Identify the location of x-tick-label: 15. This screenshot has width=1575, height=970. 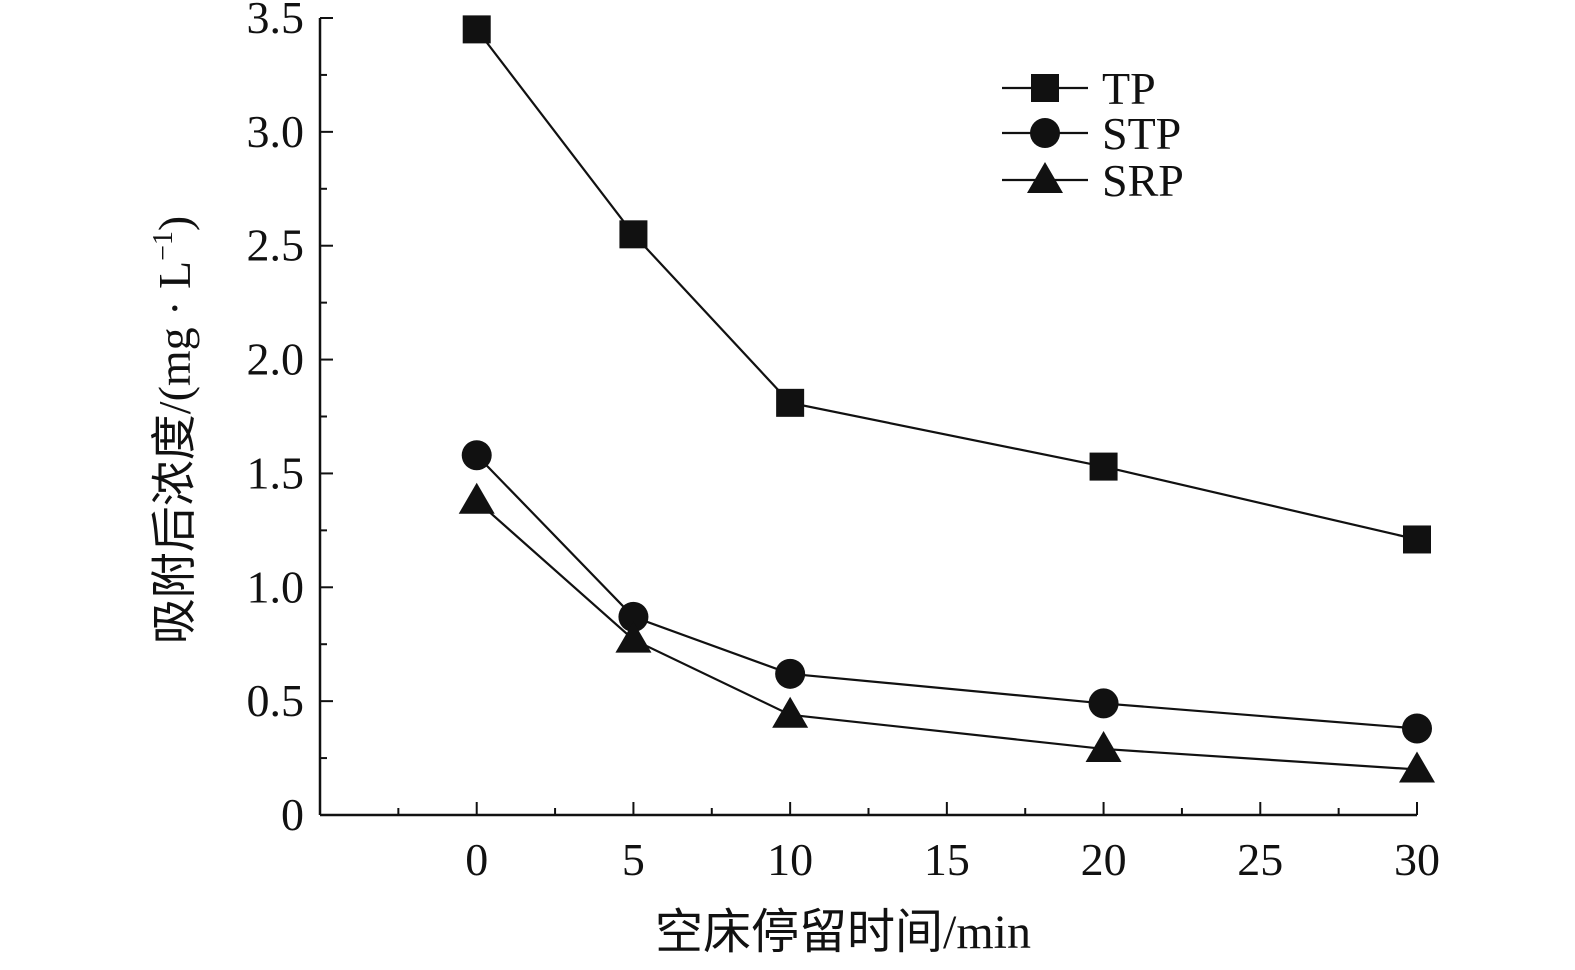
(947, 859).